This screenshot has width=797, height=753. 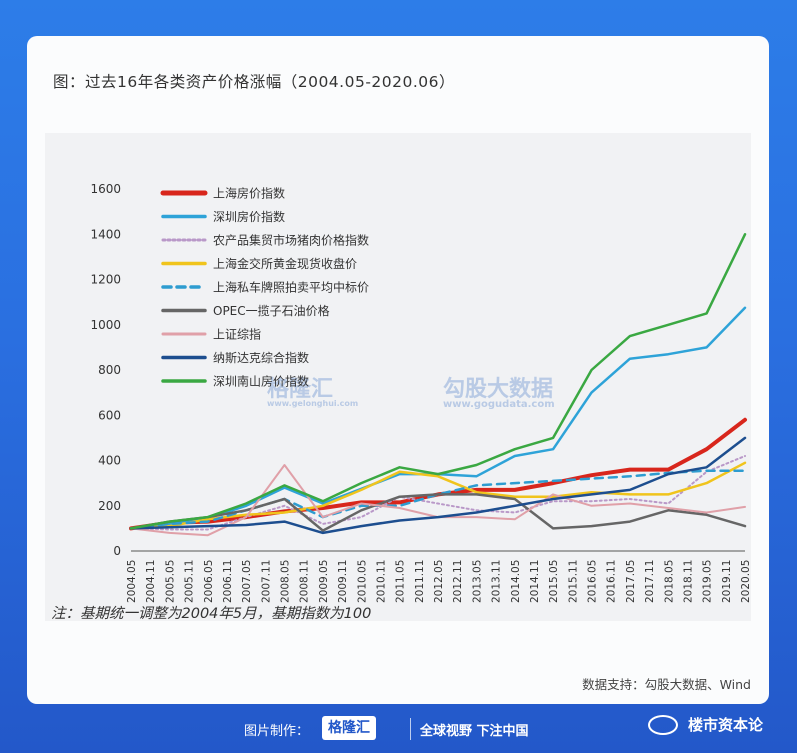 What do you see at coordinates (291, 287) in the screenshot?
I see `legend-label: 上海私车牌照拍卖平均中标价` at bounding box center [291, 287].